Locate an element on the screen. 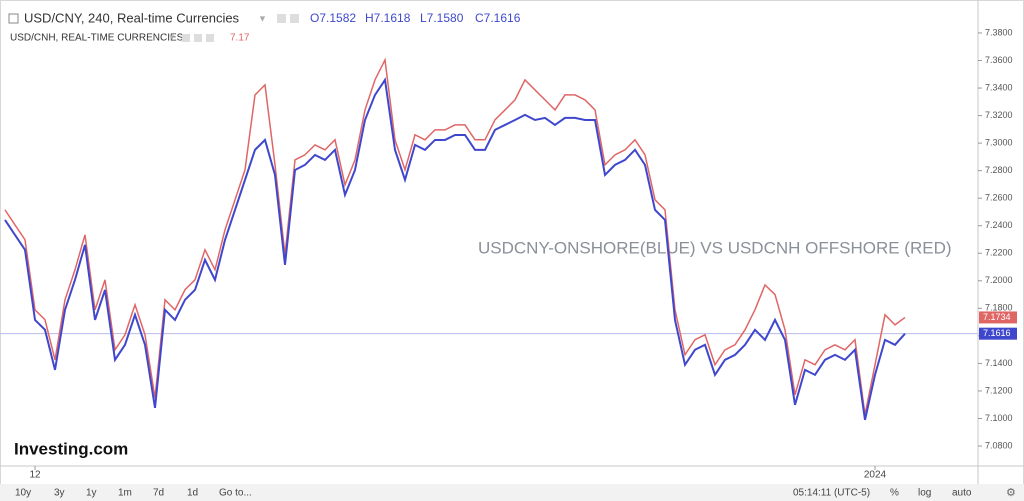 The width and height of the screenshot is (1024, 501). collapse-icon is located at coordinates (13, 18).